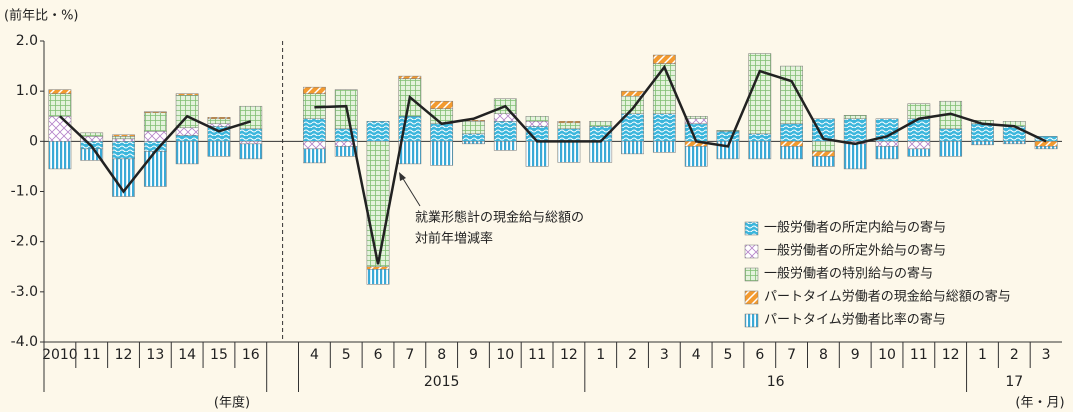 Image resolution: width=1073 pixels, height=412 pixels. Describe the element at coordinates (499, 218) in the screenshot. I see `annotation: 就業形態計の現金給与総額の` at that location.